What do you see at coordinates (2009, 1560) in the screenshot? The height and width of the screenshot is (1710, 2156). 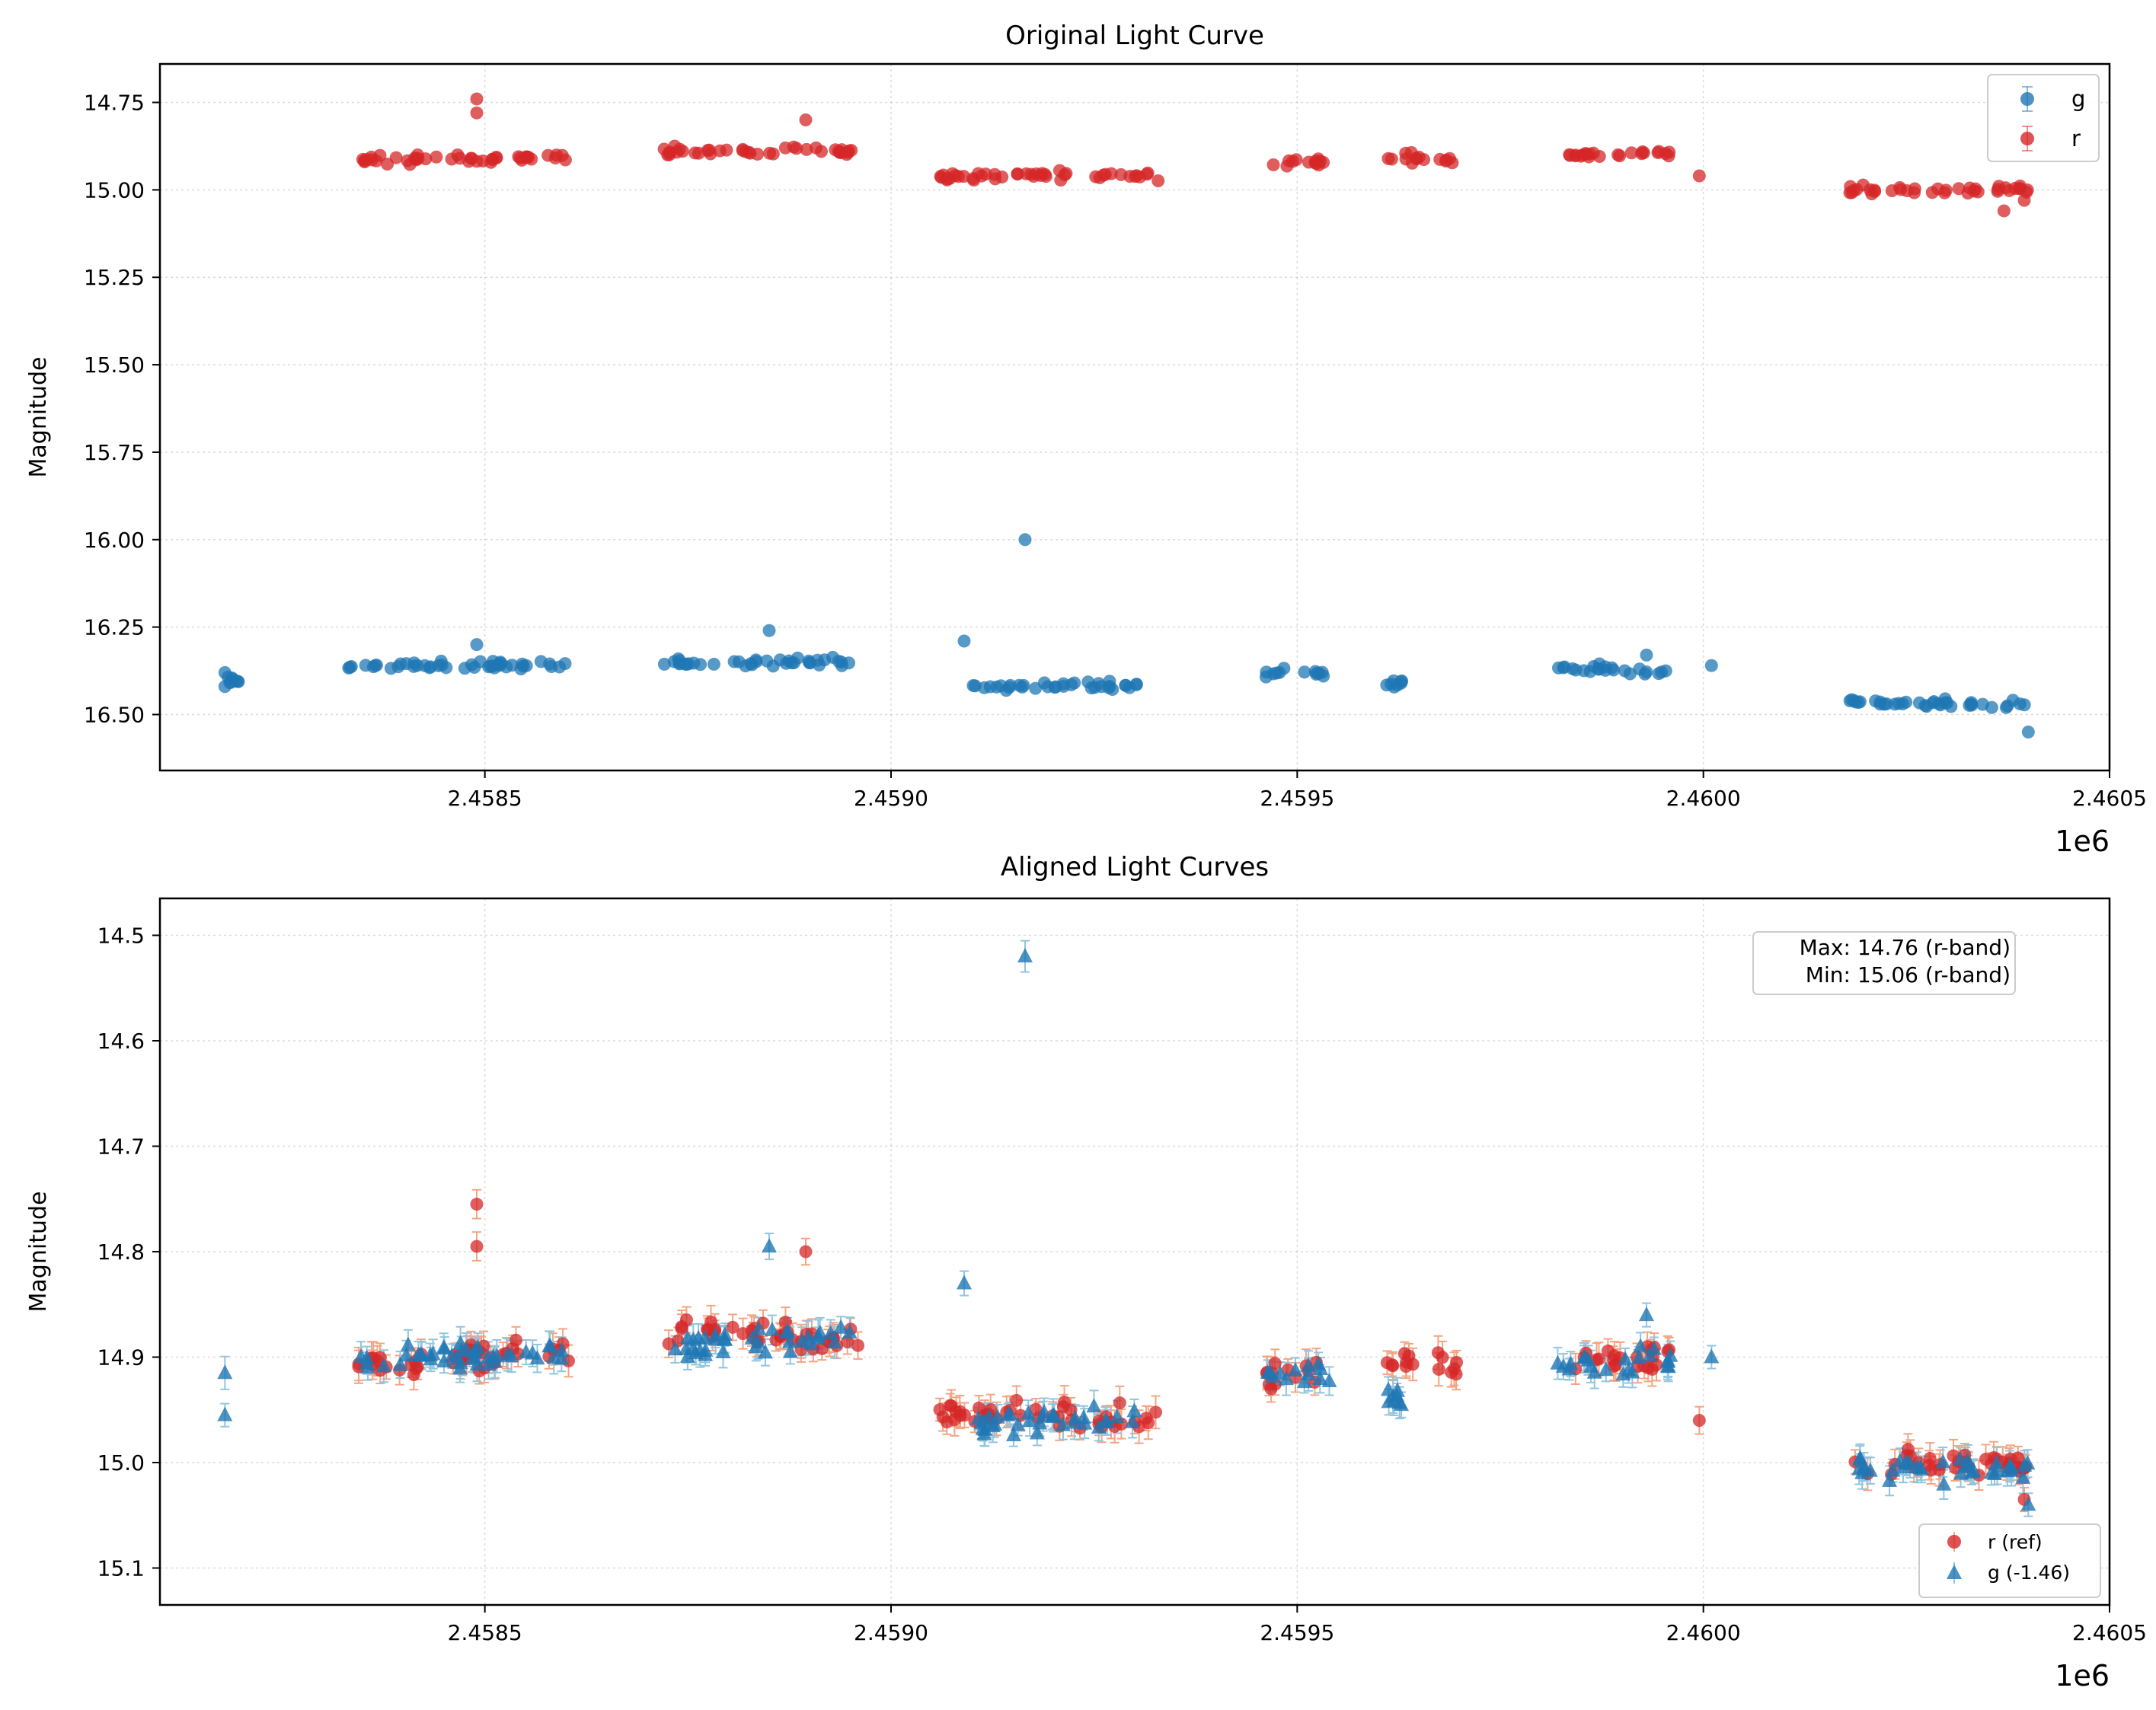 I see `legend: r (ref) g (-1.46)` at bounding box center [2009, 1560].